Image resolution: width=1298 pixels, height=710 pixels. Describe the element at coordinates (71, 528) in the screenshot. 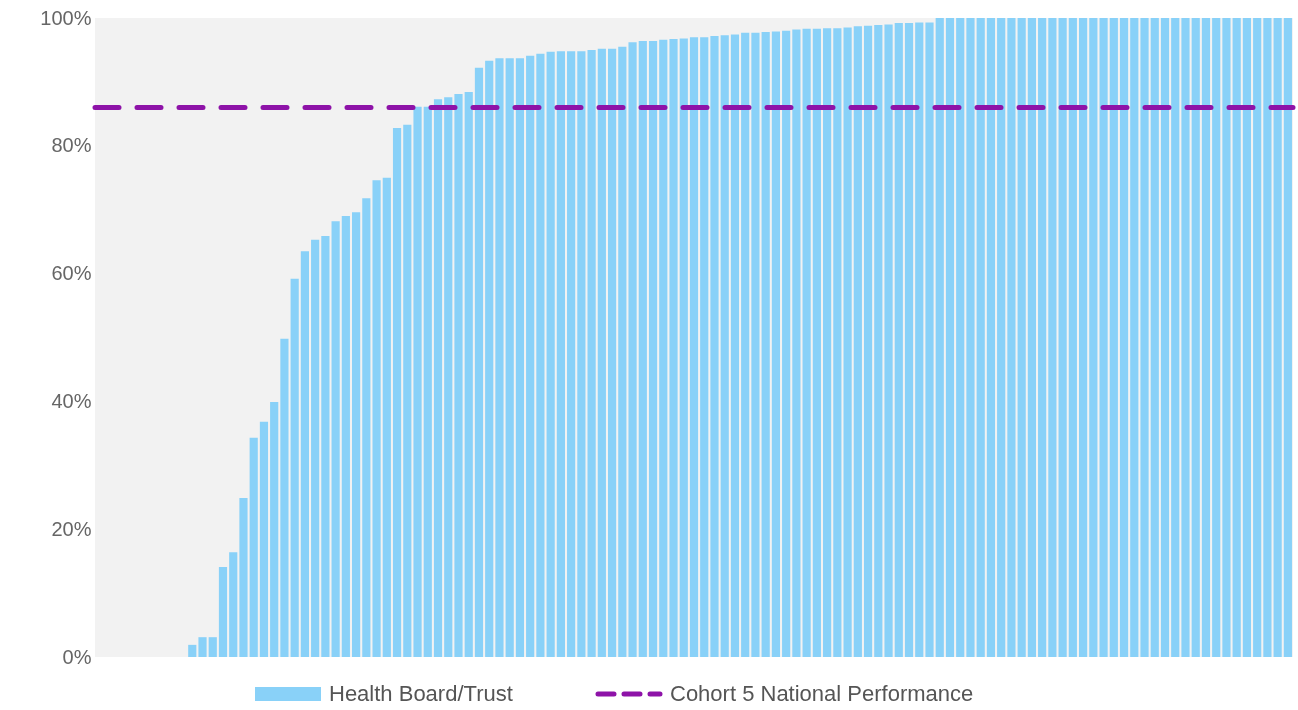

I see `y-tick-label: 20%` at that location.